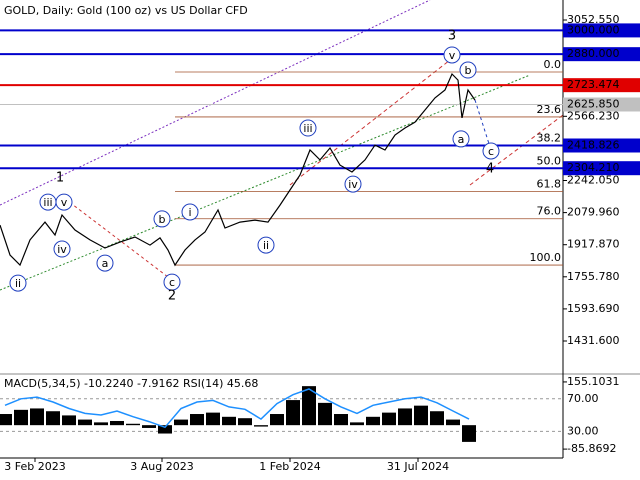  What do you see at coordinates (546, 257) in the screenshot?
I see `fib-label: 100.0` at bounding box center [546, 257].